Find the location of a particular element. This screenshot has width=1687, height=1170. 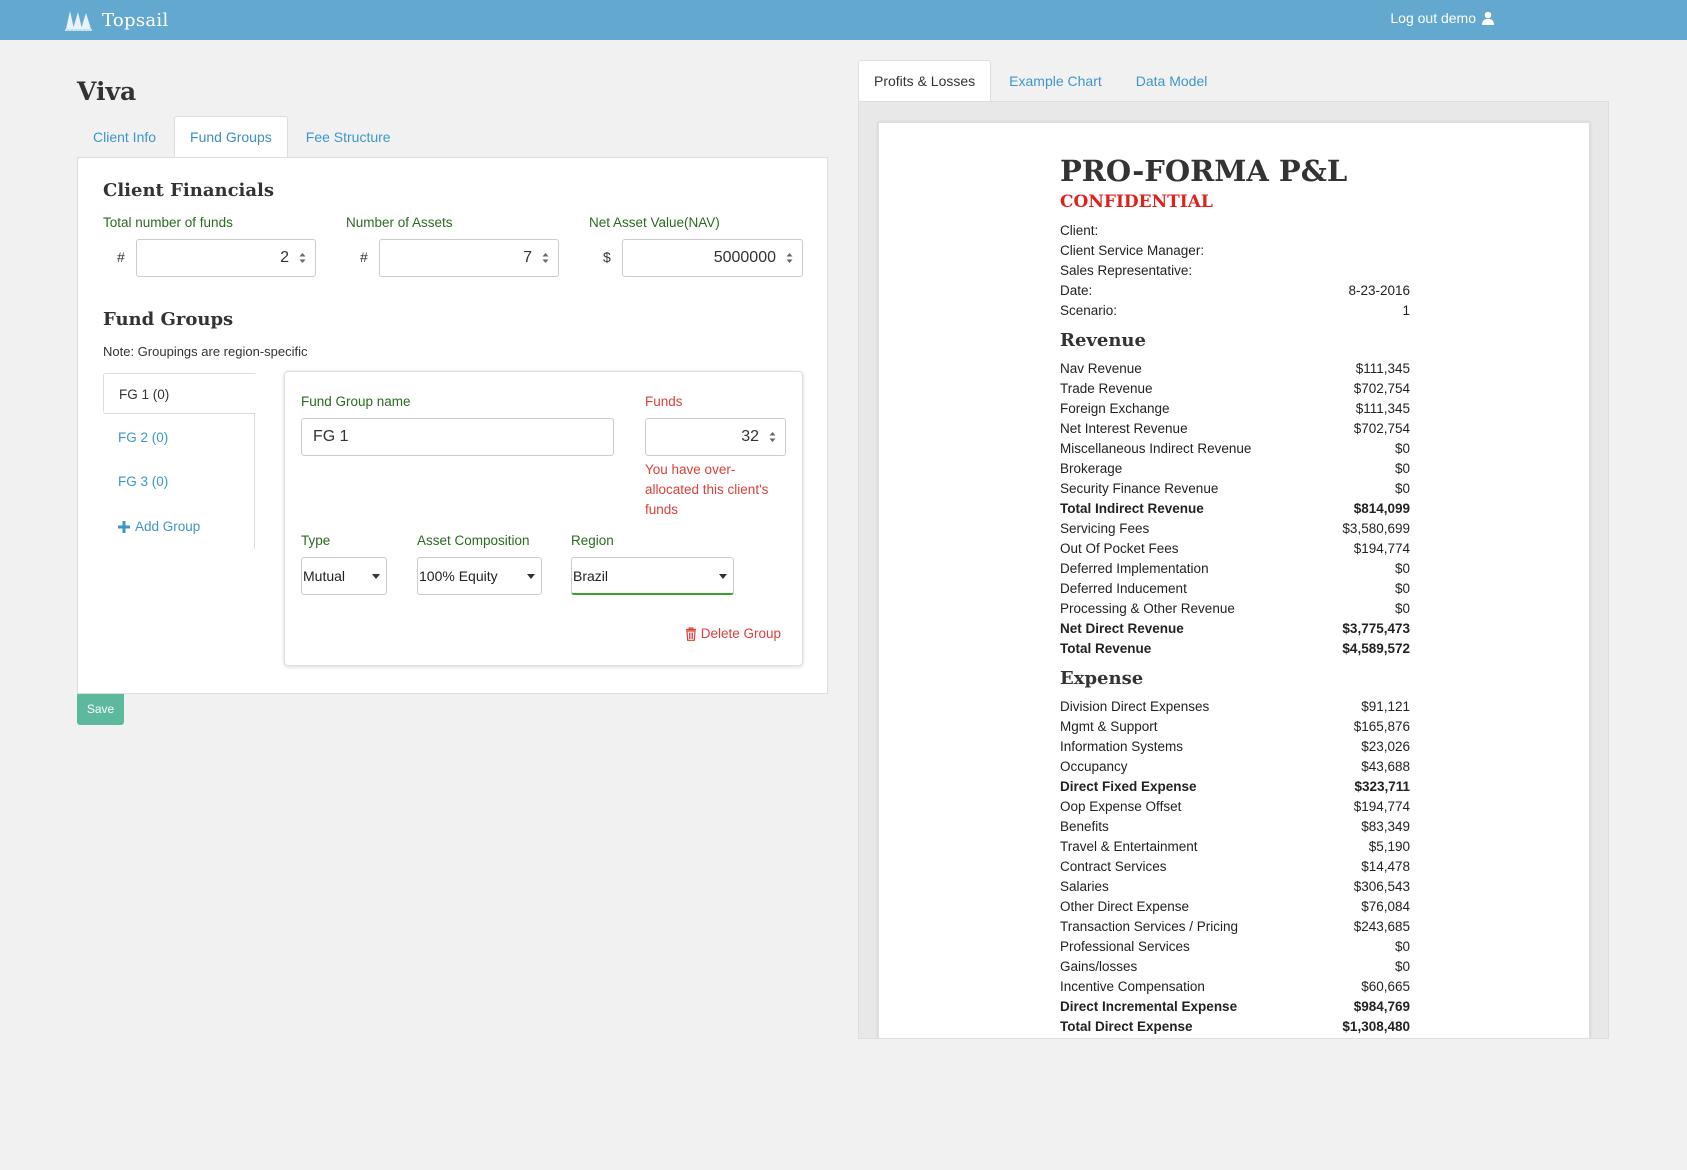

total-funds-addon: # is located at coordinates (121, 257).